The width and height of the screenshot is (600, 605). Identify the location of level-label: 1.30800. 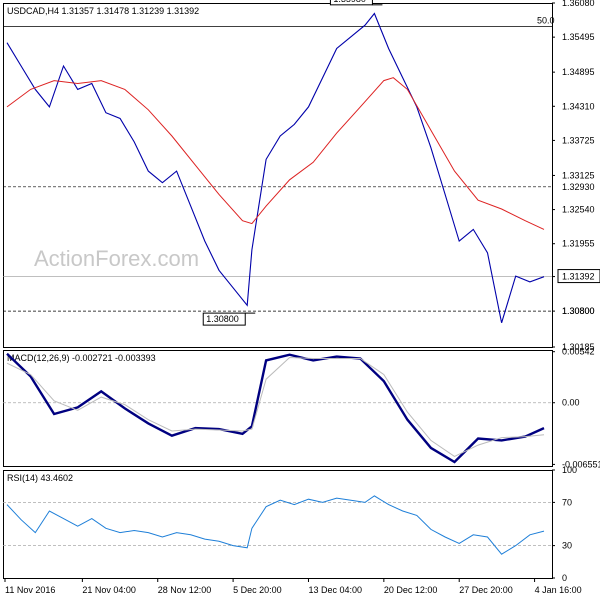
(578, 311).